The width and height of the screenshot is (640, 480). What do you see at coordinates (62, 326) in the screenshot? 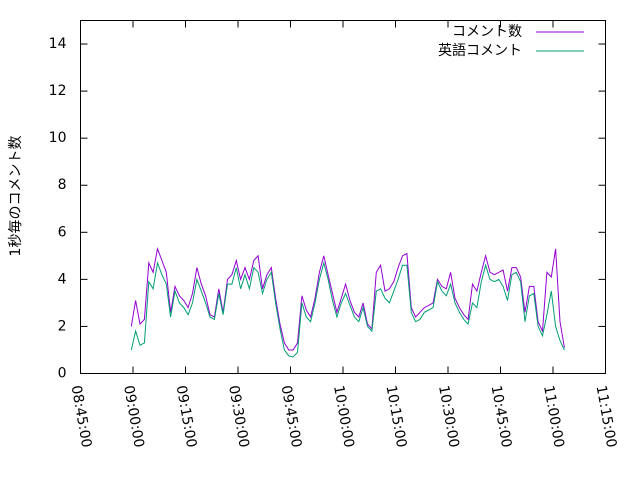
I see `y-tick-label: 2` at bounding box center [62, 326].